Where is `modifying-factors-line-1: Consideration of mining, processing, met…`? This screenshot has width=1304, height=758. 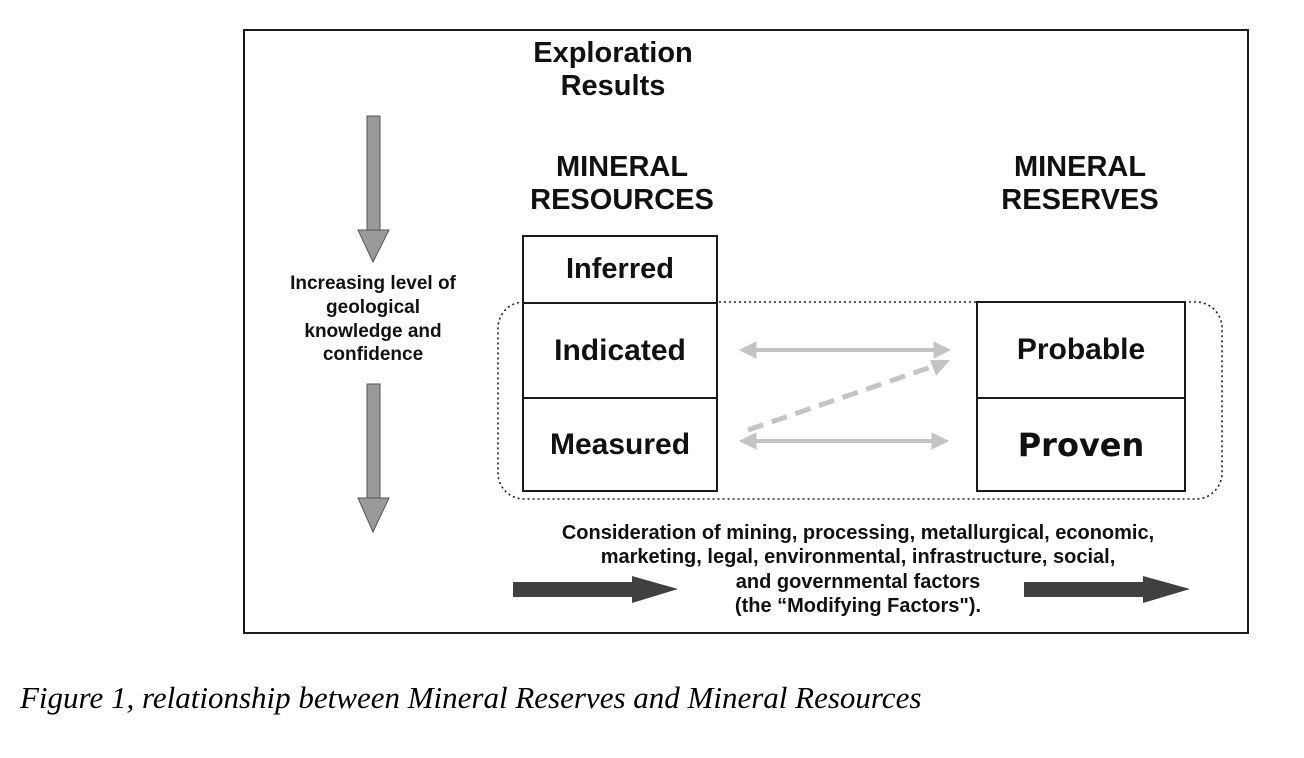
modifying-factors-line-1: Consideration of mining, processing, met… is located at coordinates (858, 533).